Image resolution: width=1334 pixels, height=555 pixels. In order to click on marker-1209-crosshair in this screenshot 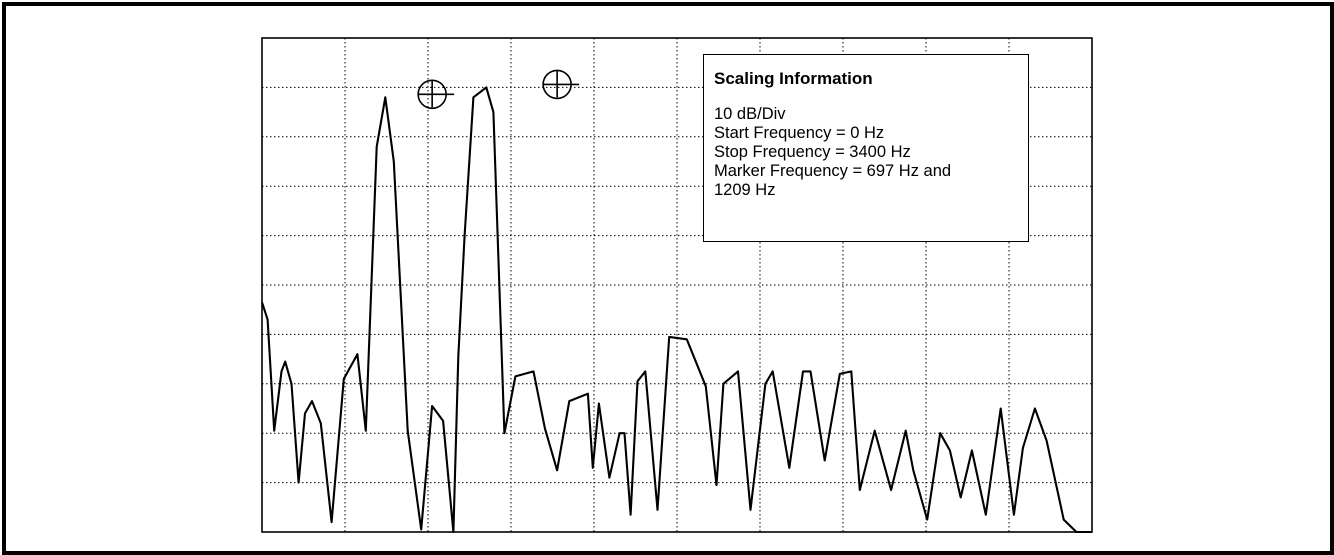, I will do `click(561, 84)`.